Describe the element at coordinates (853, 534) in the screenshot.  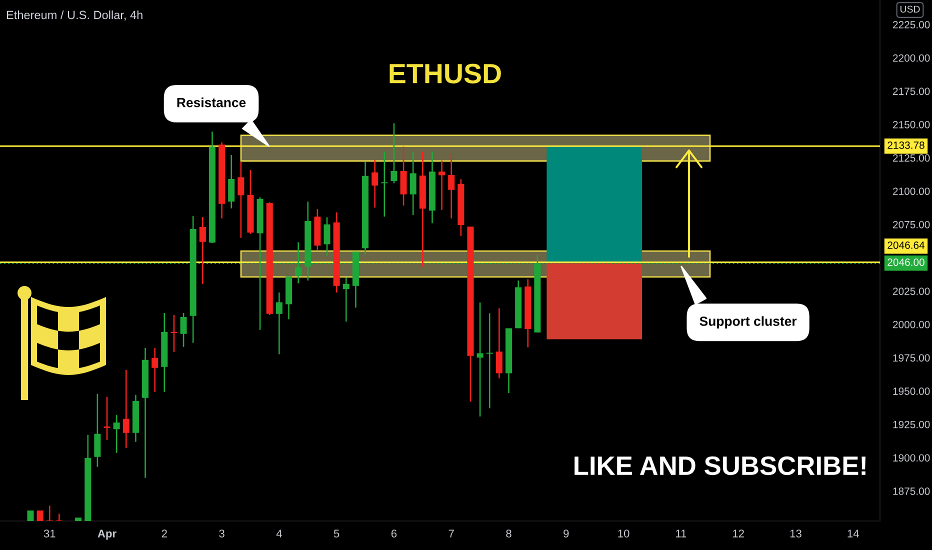
I see `x-tick-label: 14` at that location.